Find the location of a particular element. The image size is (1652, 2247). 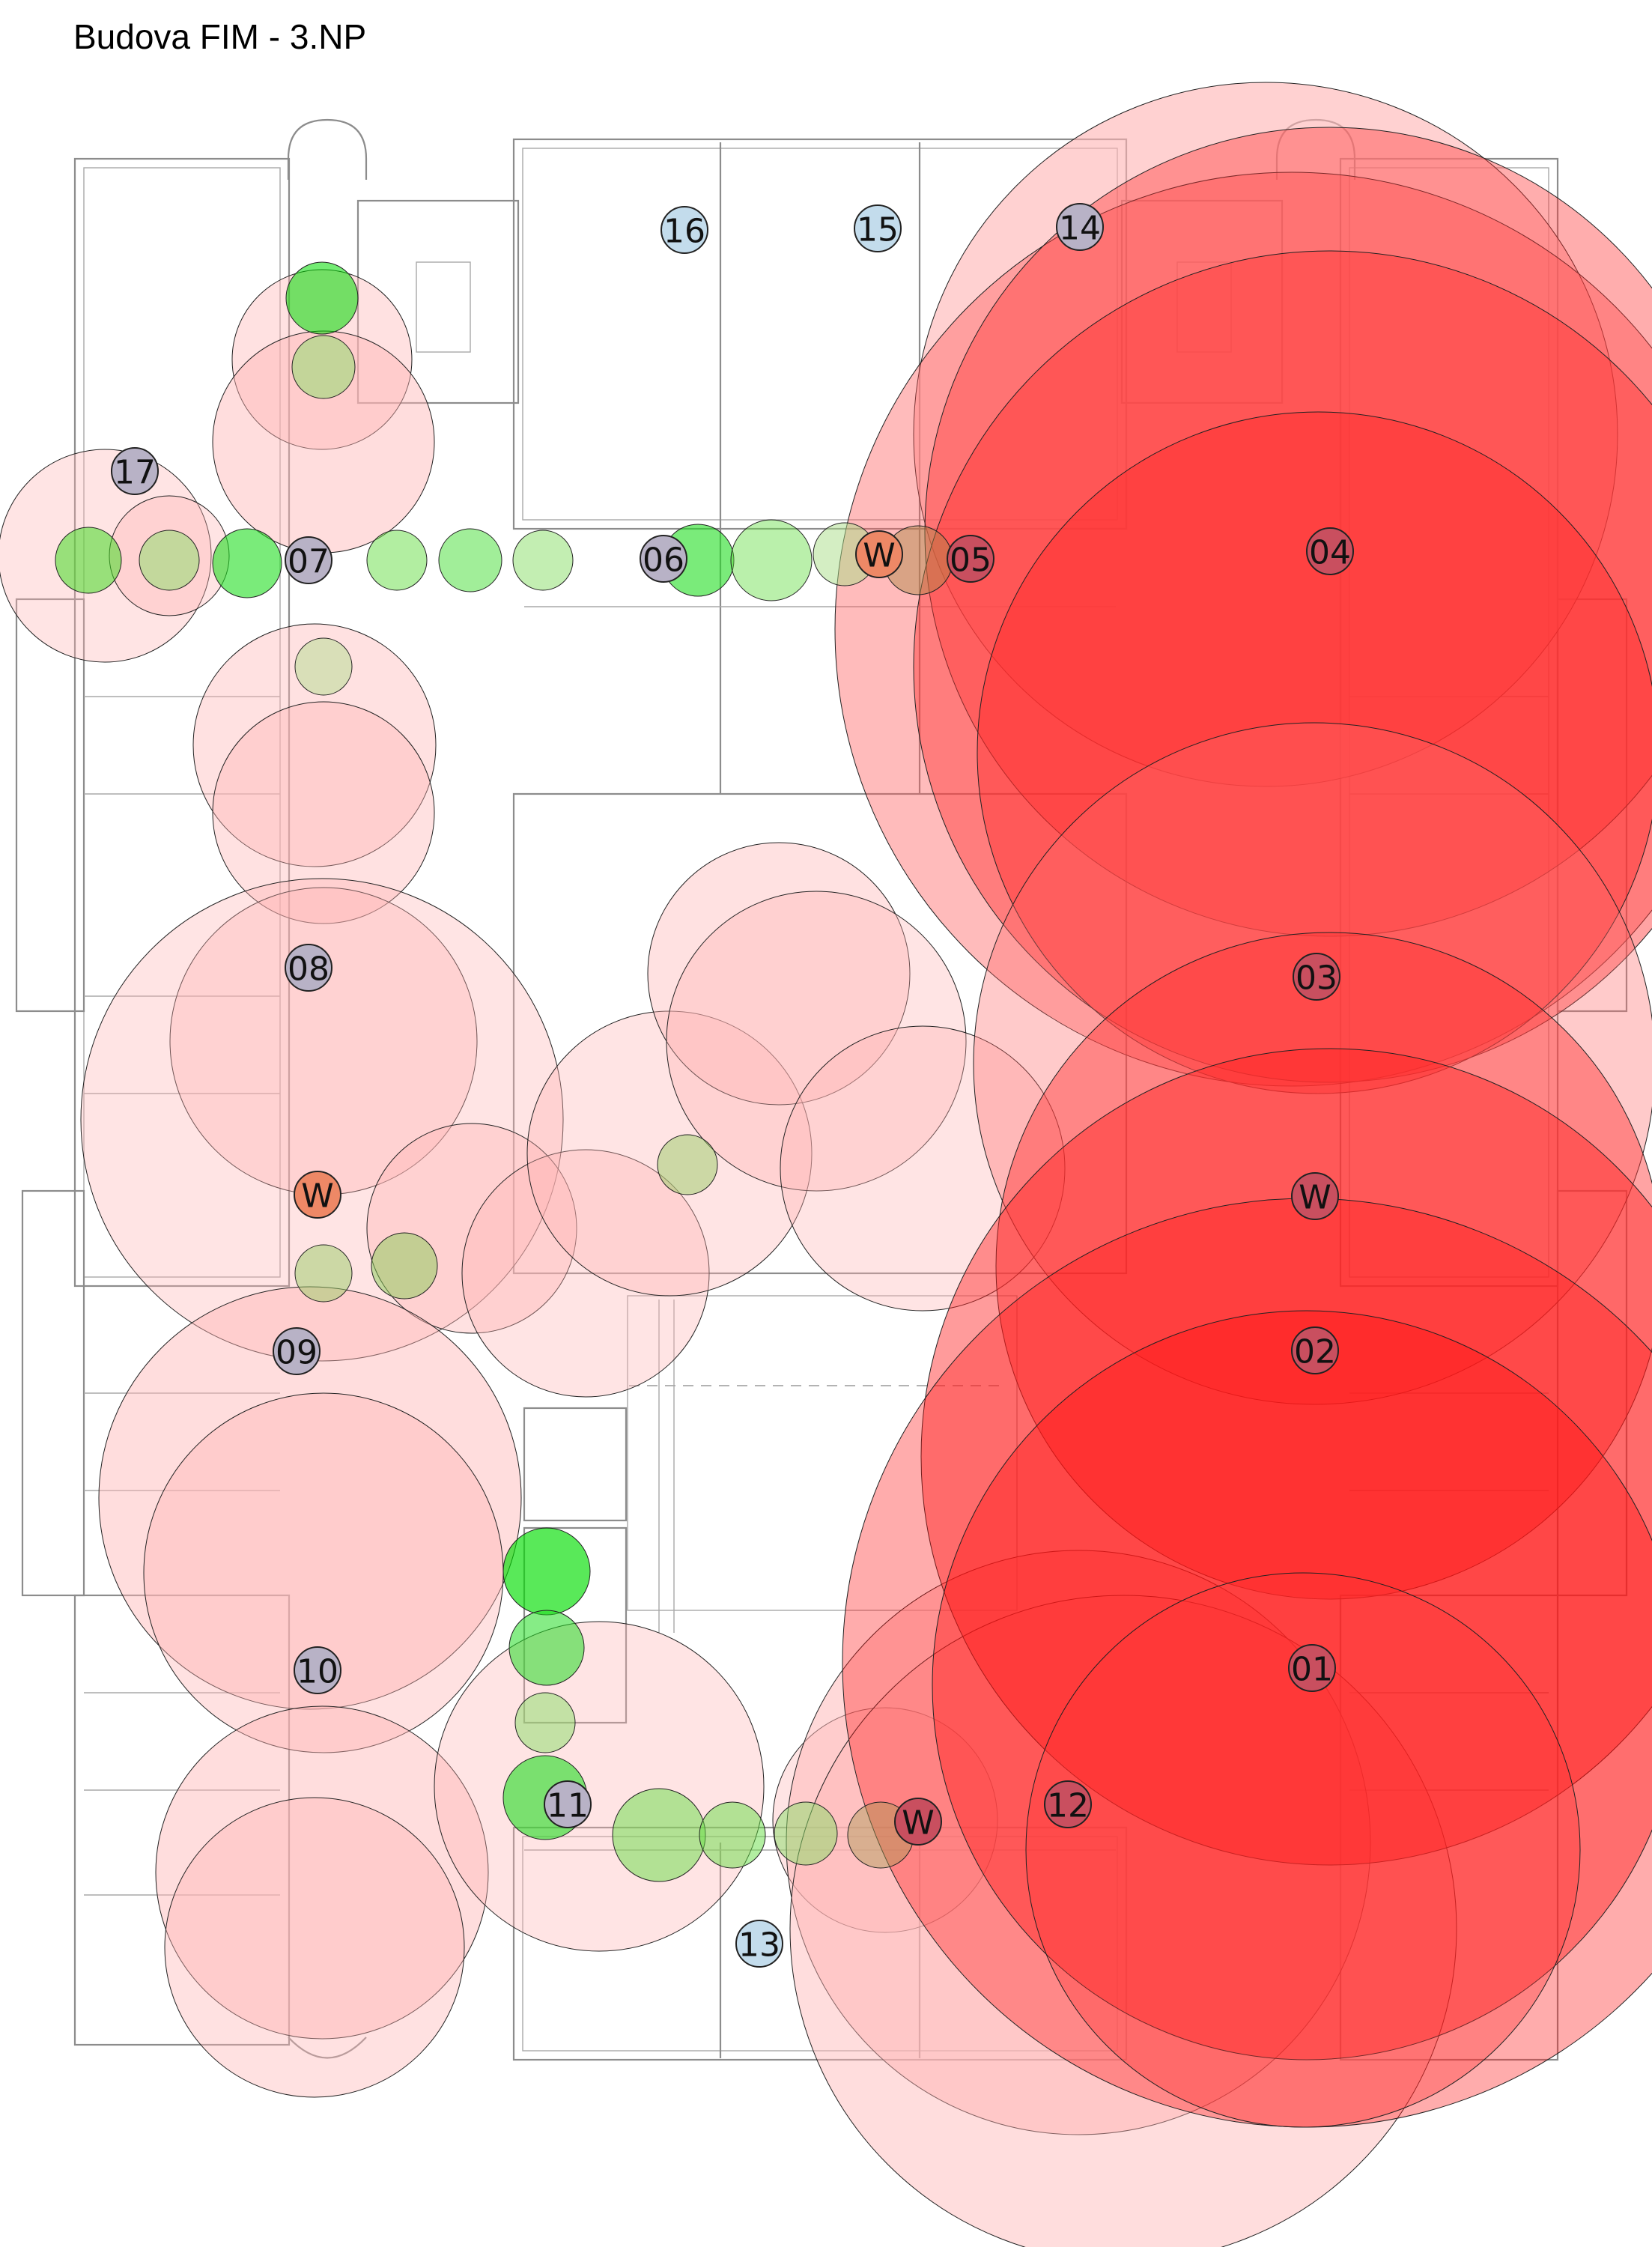

access-point-marker: 01 is located at coordinates (1312, 1668).